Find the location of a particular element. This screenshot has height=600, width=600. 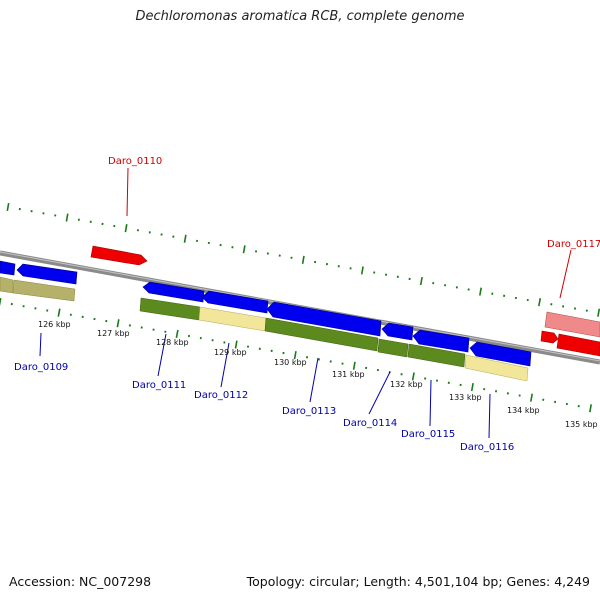

gene-forward-right-small is located at coordinates (549, 337).